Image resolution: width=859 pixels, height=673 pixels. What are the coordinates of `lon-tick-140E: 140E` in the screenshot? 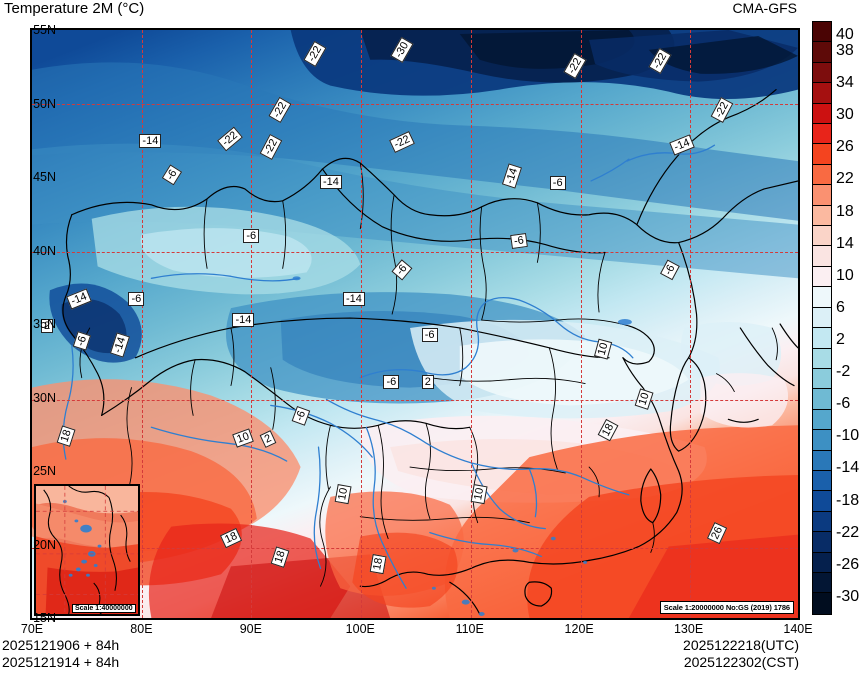 It's located at (798, 629).